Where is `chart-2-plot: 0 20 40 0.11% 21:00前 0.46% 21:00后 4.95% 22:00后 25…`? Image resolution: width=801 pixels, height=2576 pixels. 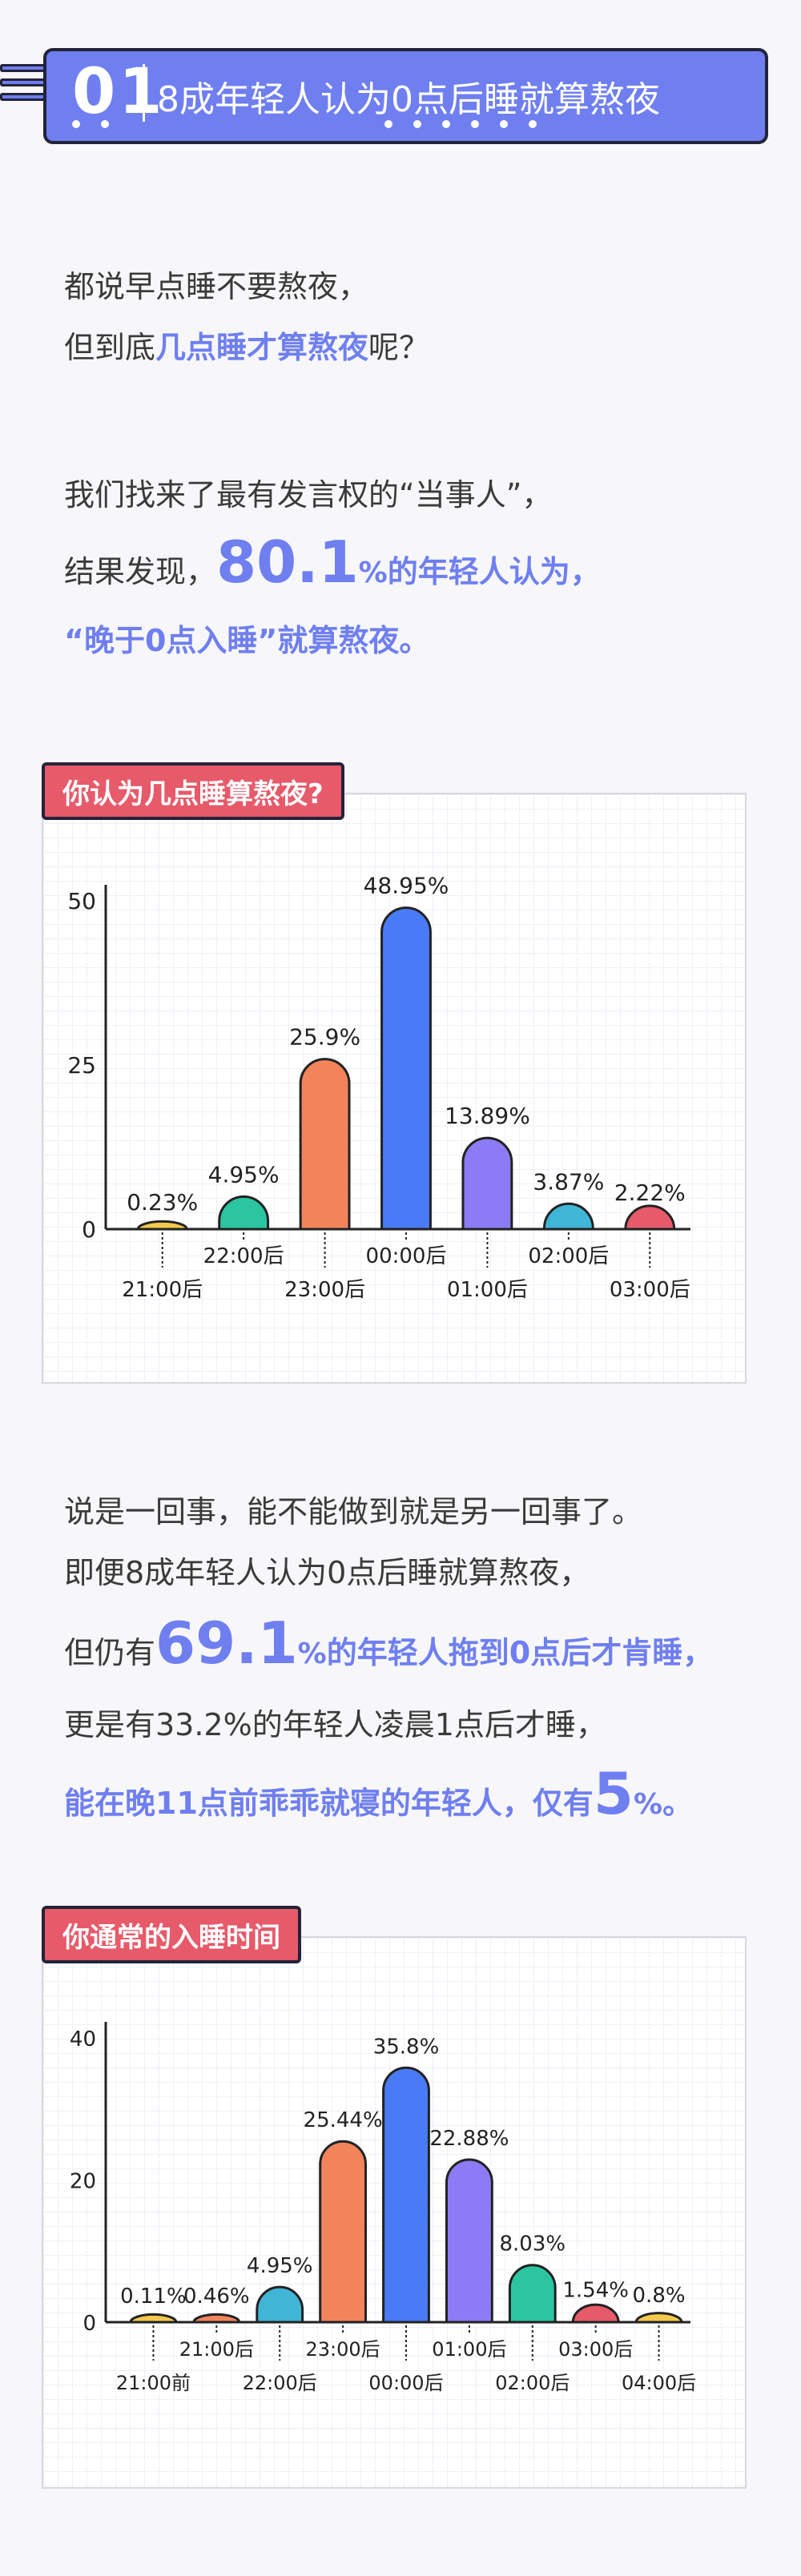
chart-2-plot: 0 20 40 0.11% 21:00前 0.46% 21:00后 4.95% 22:00后 25… is located at coordinates (383, 2208).